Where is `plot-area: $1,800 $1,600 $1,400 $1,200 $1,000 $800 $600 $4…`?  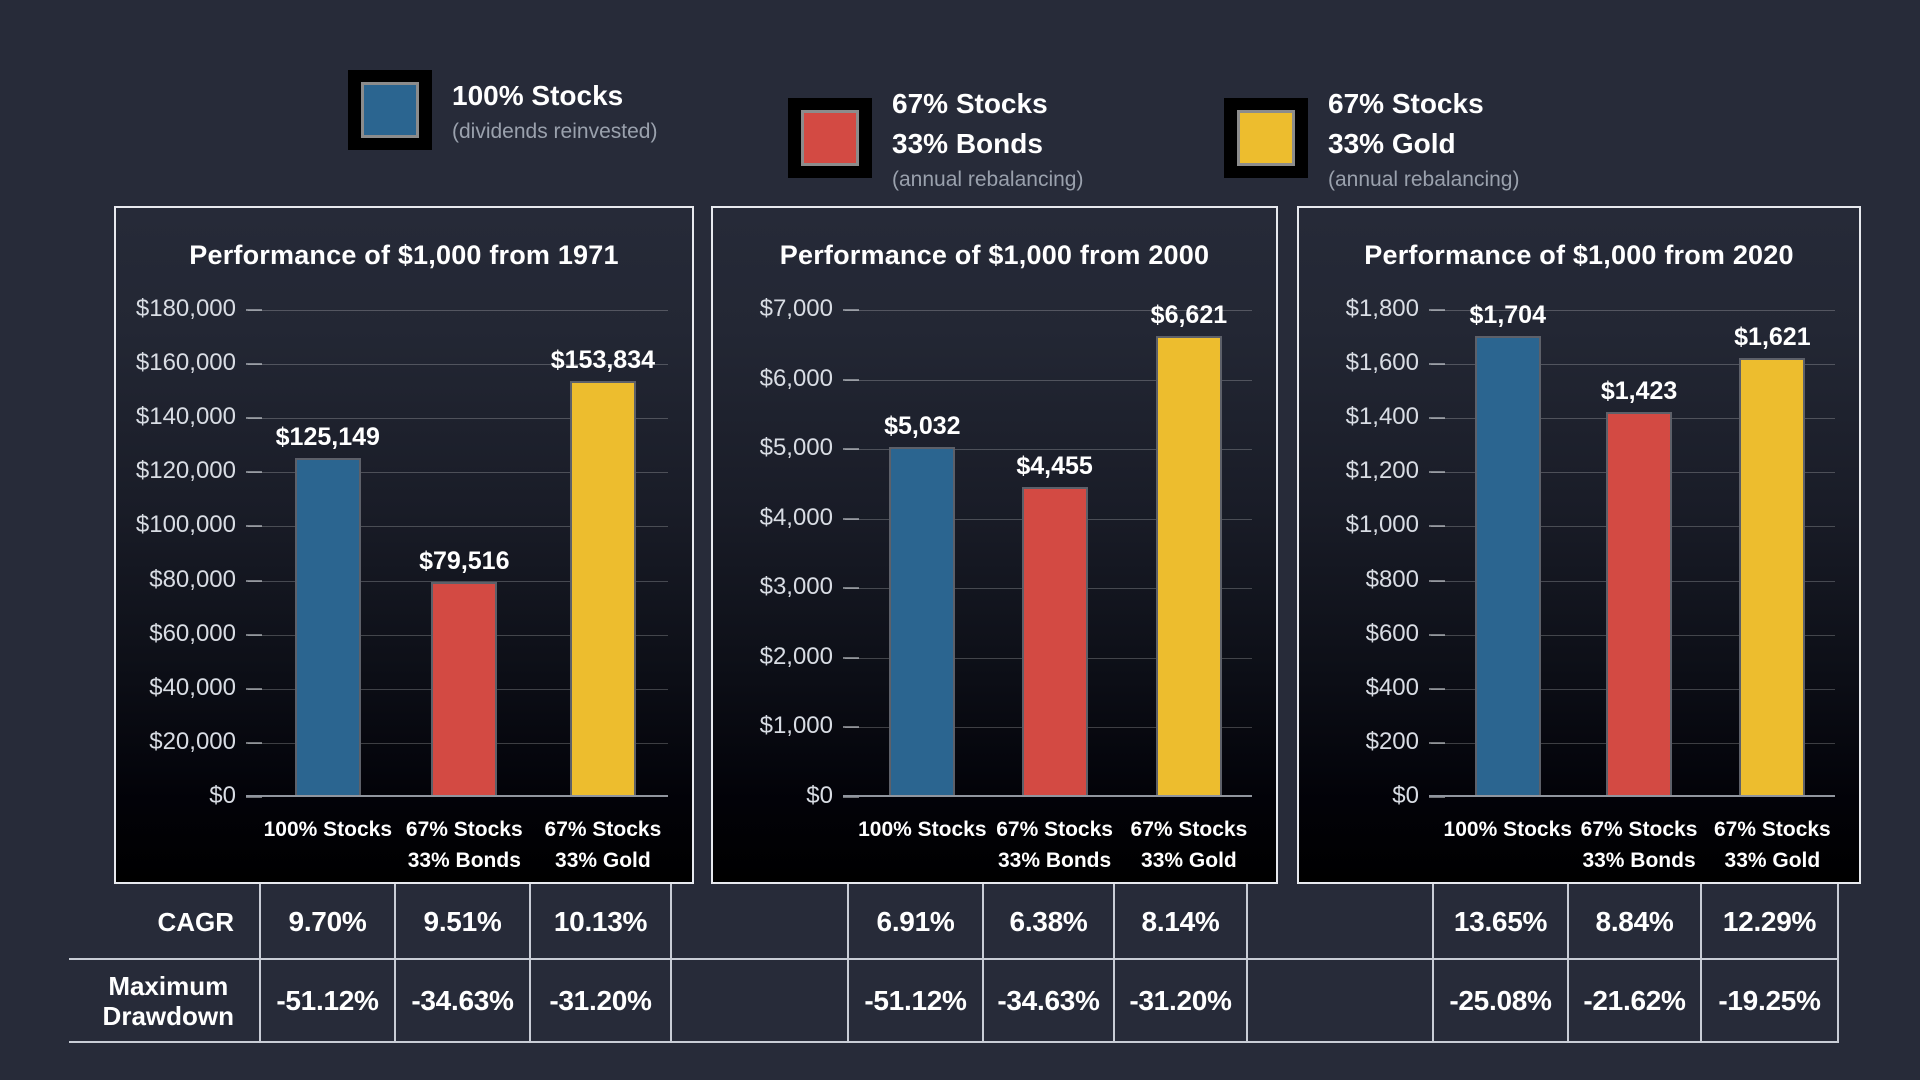
plot-area: $1,800 $1,600 $1,400 $1,200 $1,000 $800 $600 $4… is located at coordinates (1590, 552).